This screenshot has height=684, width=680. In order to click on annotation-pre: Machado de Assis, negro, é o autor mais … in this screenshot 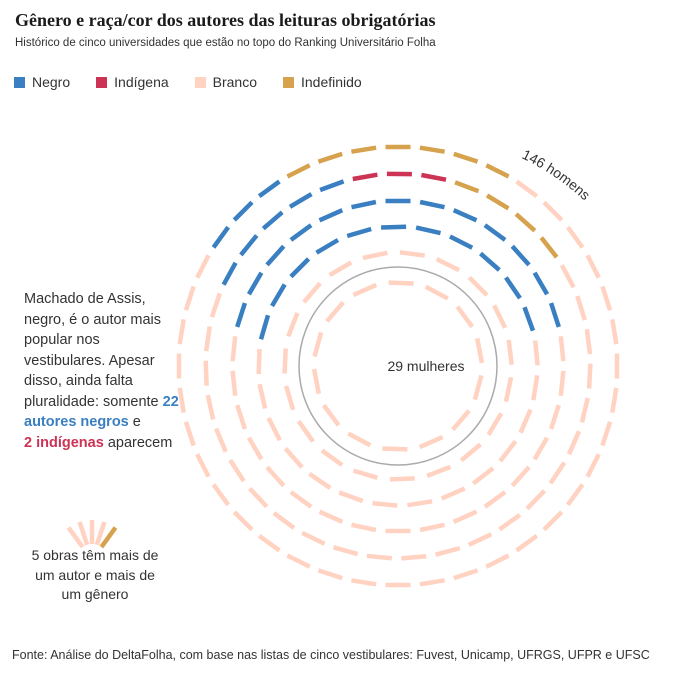, I will do `click(93, 350)`.